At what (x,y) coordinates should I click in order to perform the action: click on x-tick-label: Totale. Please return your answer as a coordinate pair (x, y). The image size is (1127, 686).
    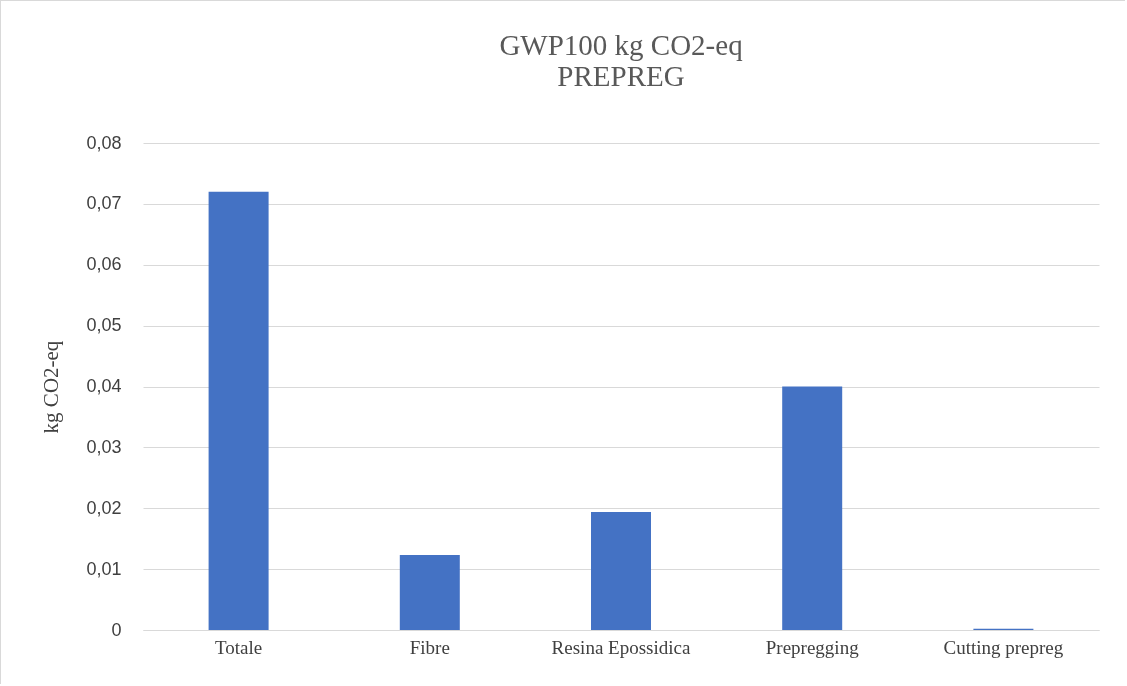
    Looking at the image, I should click on (239, 647).